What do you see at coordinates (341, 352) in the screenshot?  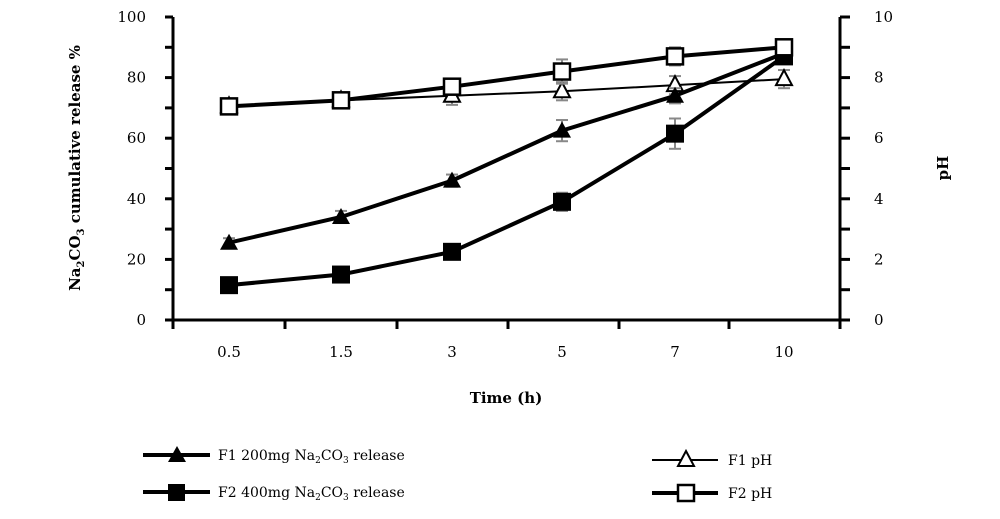 I see `x-tick-label: 1.5` at bounding box center [341, 352].